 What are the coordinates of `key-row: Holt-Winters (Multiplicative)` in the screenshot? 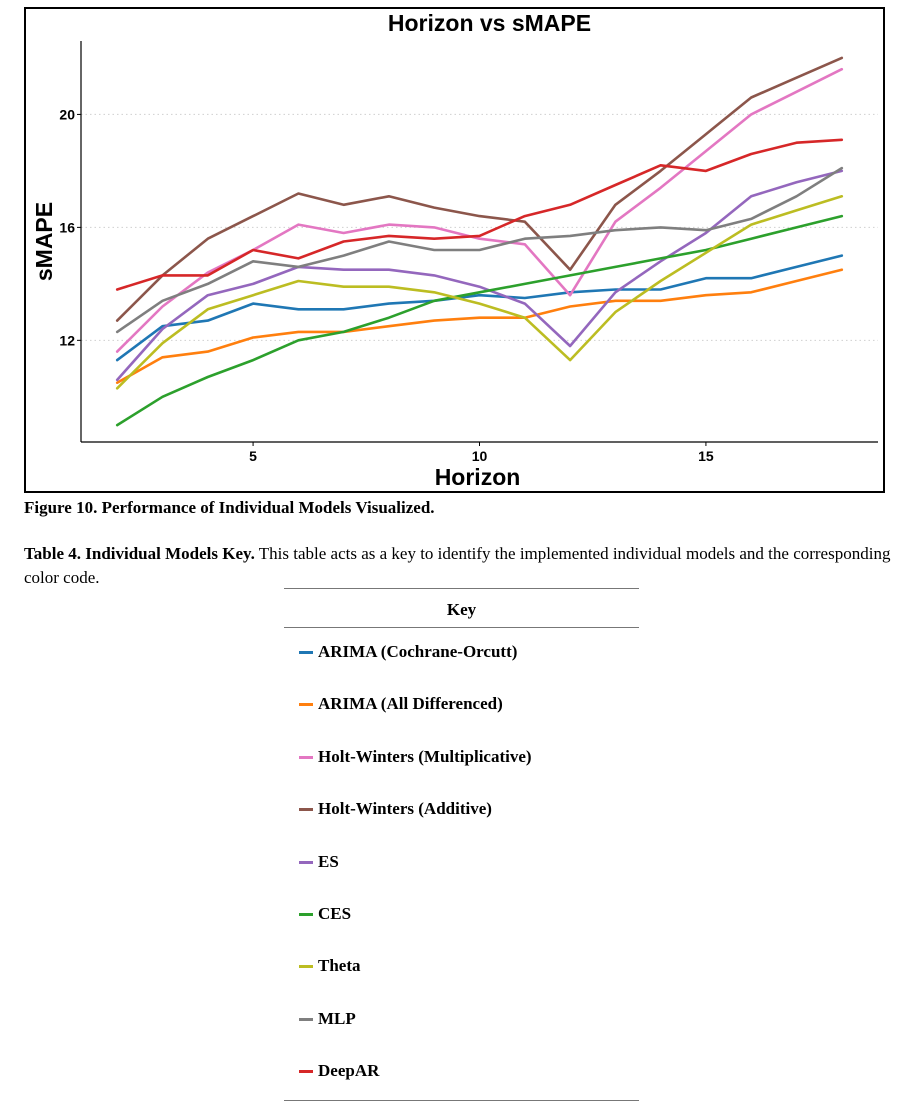 It's located at (461, 759).